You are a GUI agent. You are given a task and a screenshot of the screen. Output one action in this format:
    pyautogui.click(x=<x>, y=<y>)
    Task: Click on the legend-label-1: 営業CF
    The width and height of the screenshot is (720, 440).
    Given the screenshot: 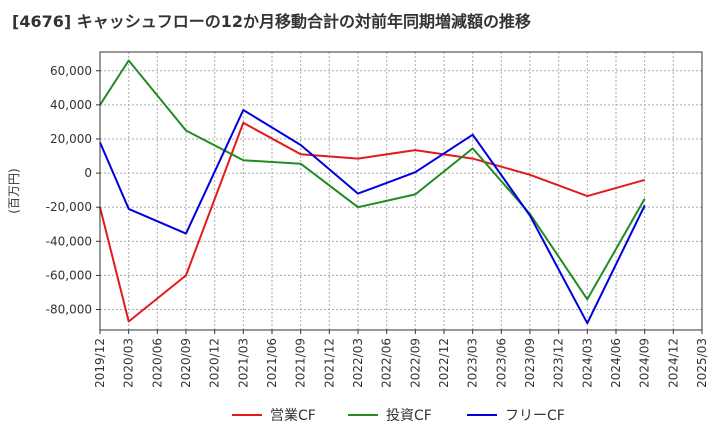 What is the action you would take?
    pyautogui.click(x=293, y=416)
    